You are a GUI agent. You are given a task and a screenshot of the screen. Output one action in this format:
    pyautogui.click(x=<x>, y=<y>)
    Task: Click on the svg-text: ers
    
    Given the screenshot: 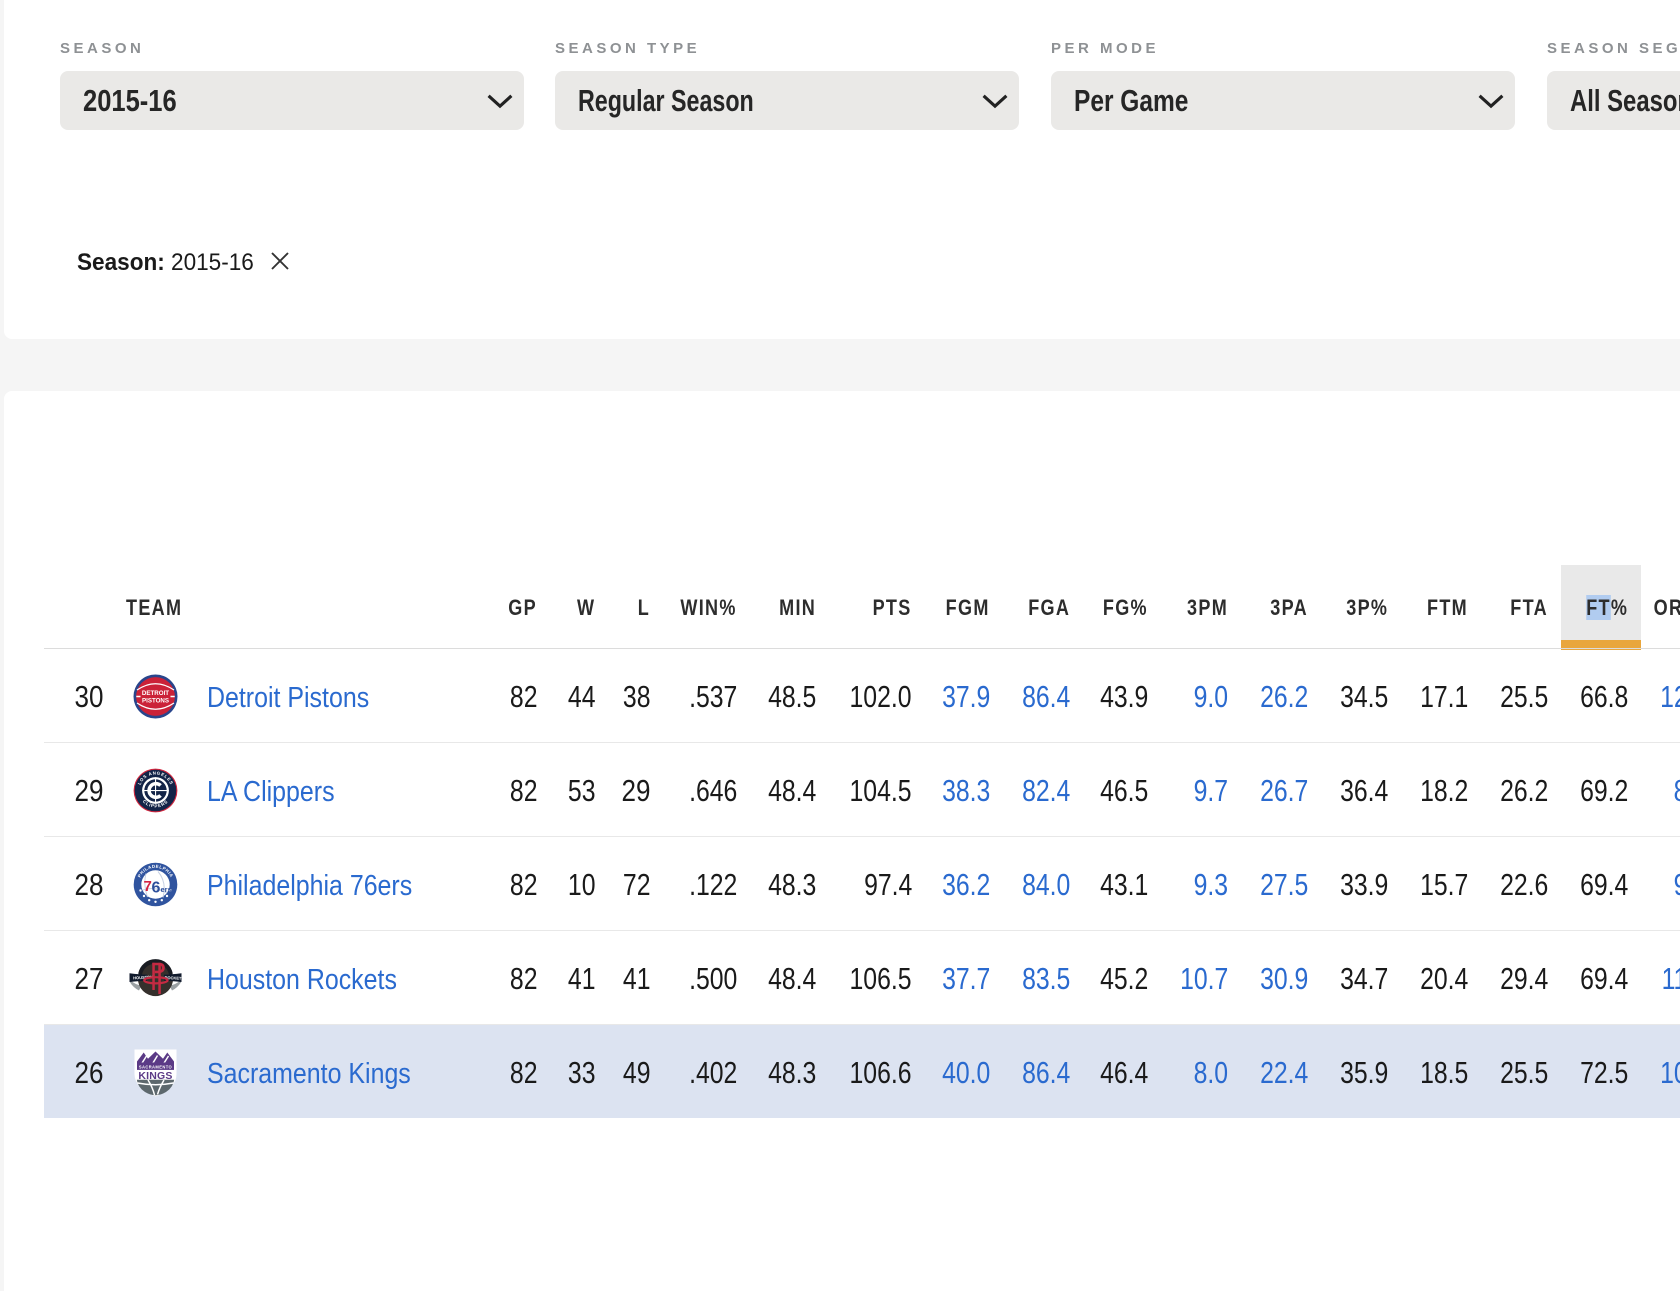 What is the action you would take?
    pyautogui.click(x=166, y=889)
    